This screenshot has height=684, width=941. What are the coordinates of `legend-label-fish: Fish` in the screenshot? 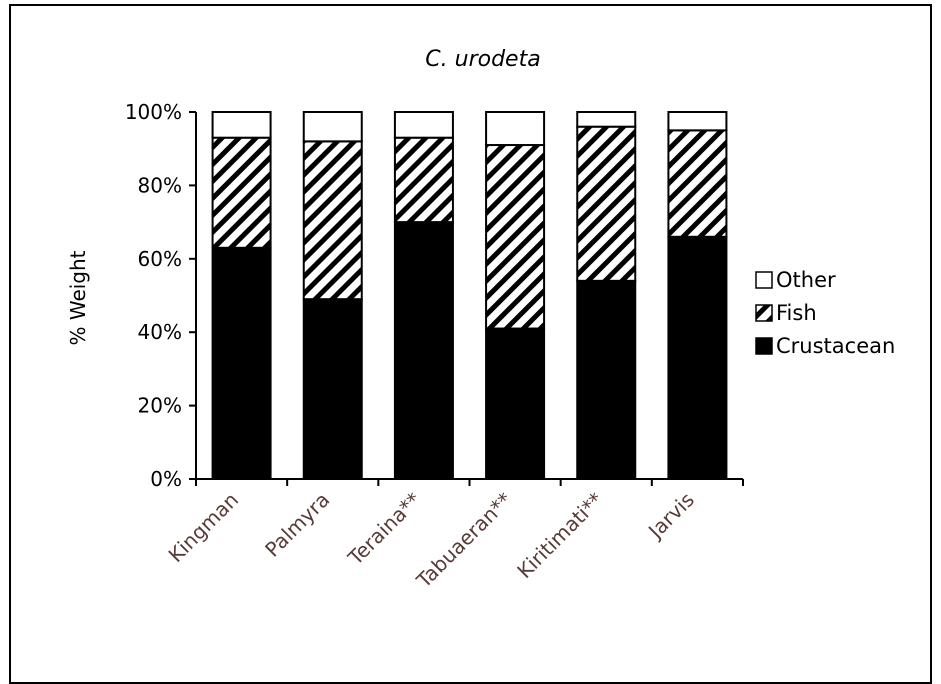 It's located at (796, 313).